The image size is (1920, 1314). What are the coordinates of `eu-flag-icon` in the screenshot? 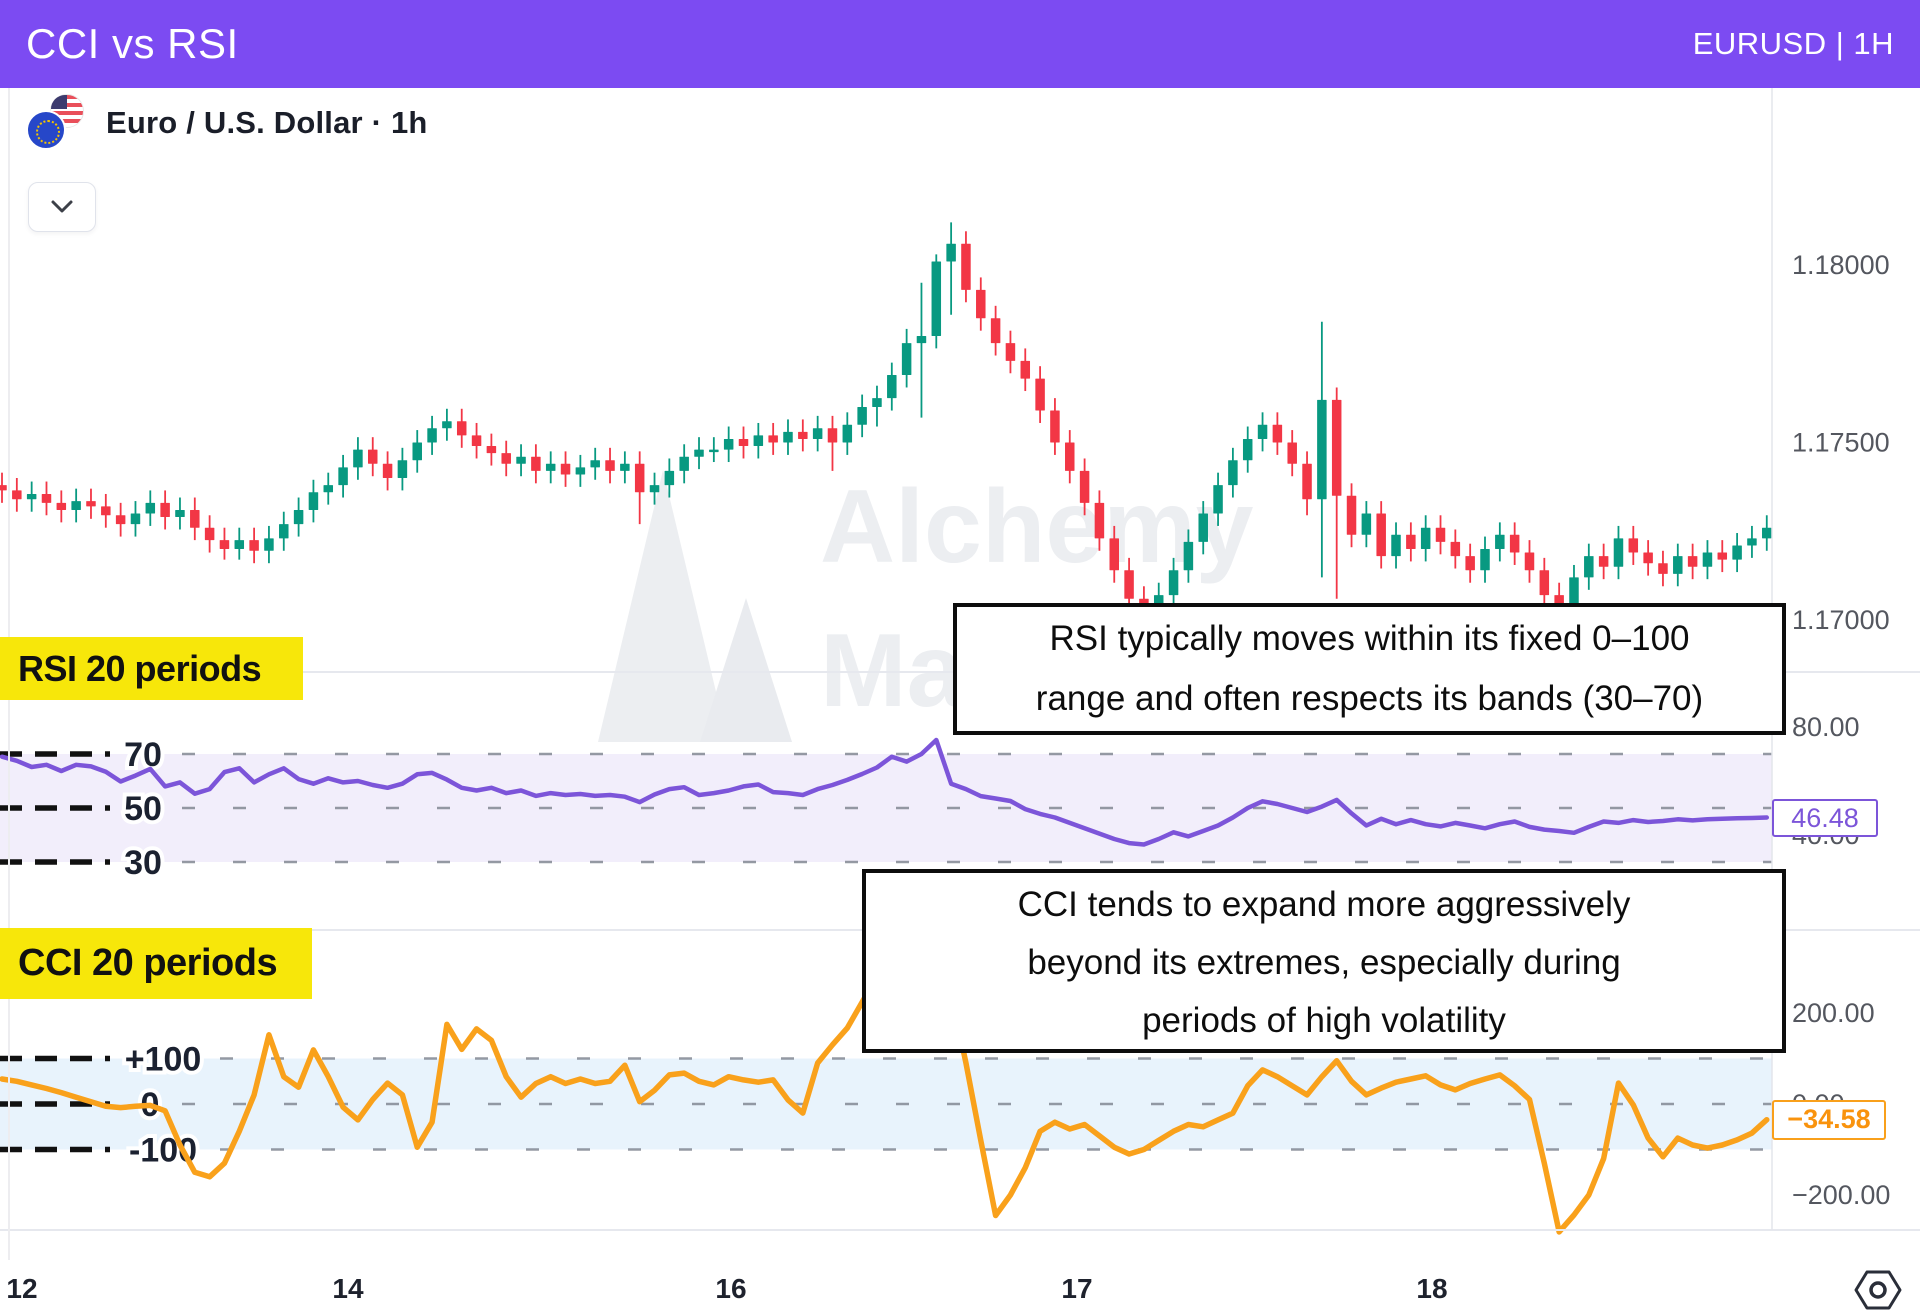 It's located at (46, 130).